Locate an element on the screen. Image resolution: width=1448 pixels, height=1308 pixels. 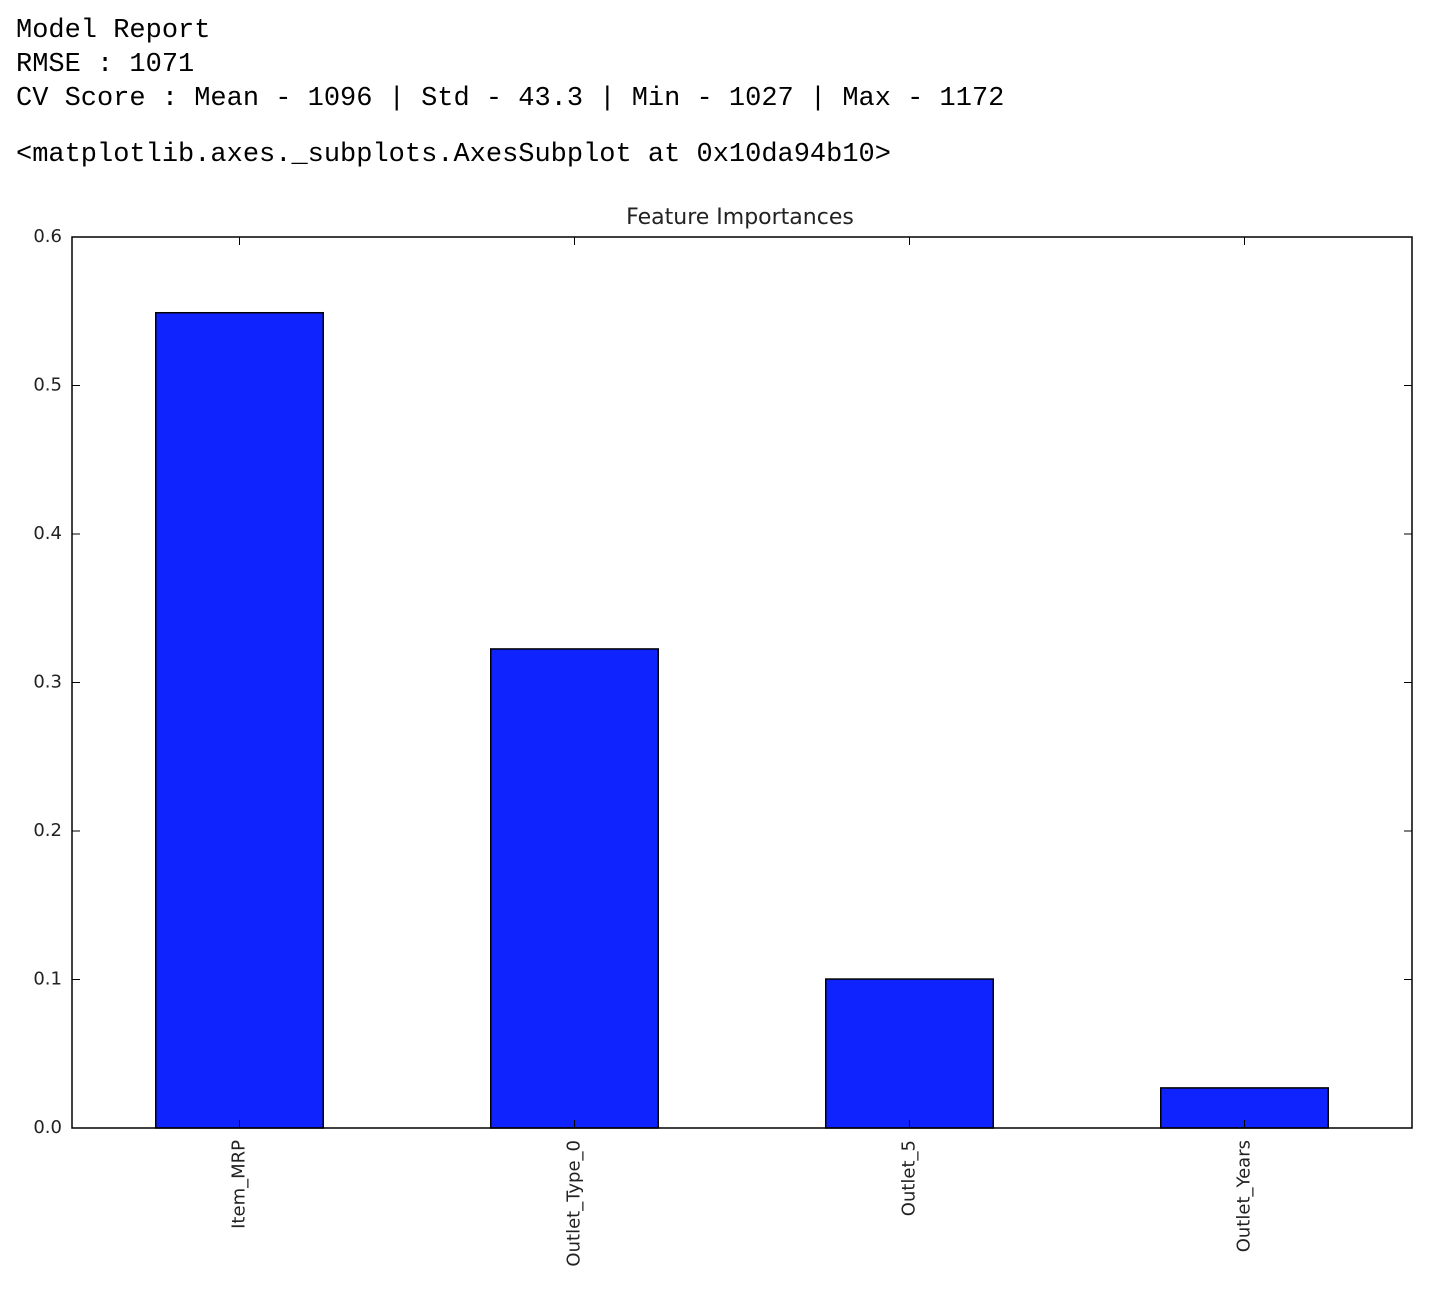
y-tick-label: 0.2 is located at coordinates (47, 830).